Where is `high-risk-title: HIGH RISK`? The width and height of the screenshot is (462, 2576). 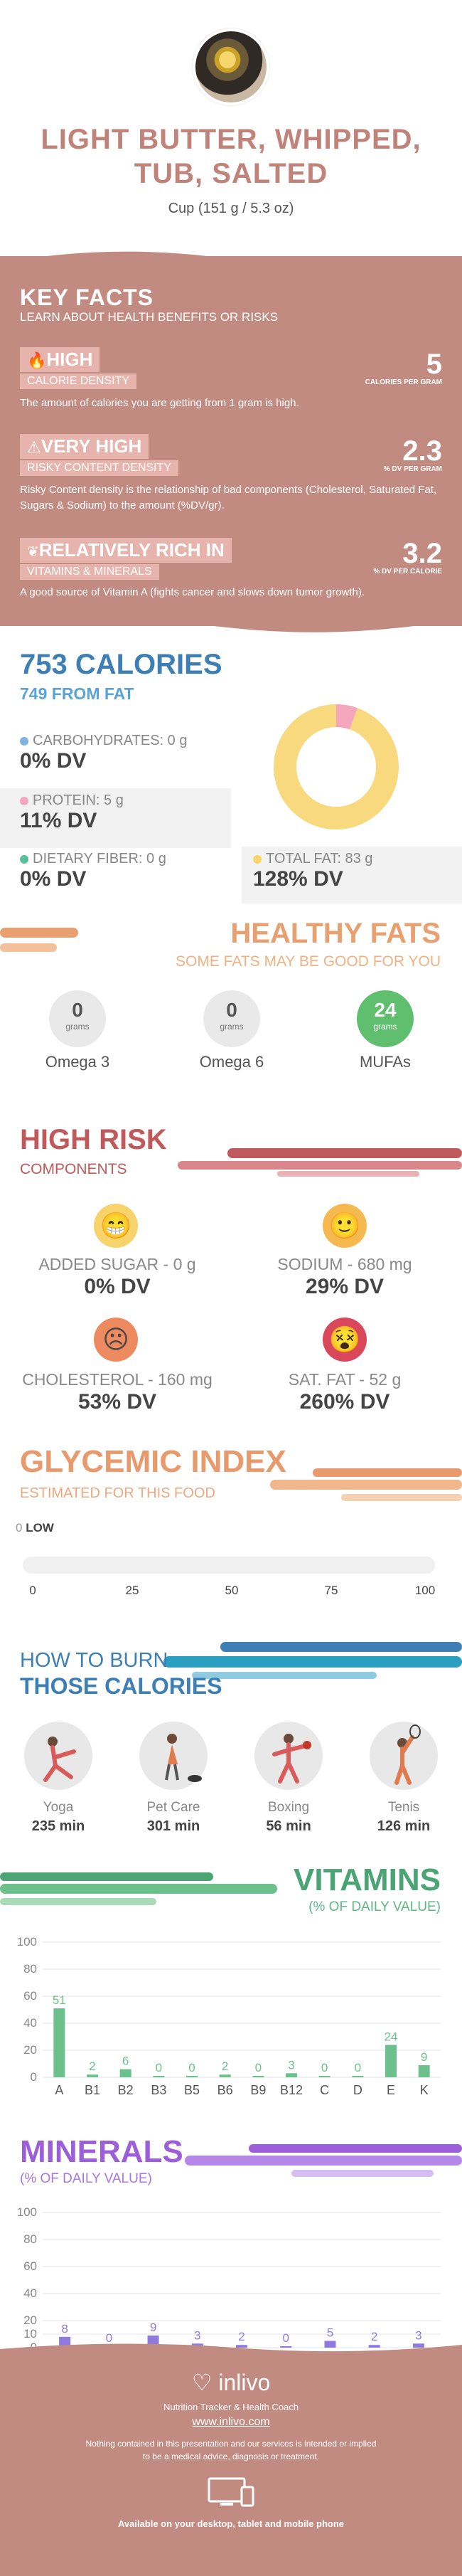 high-risk-title: HIGH RISK is located at coordinates (93, 1139).